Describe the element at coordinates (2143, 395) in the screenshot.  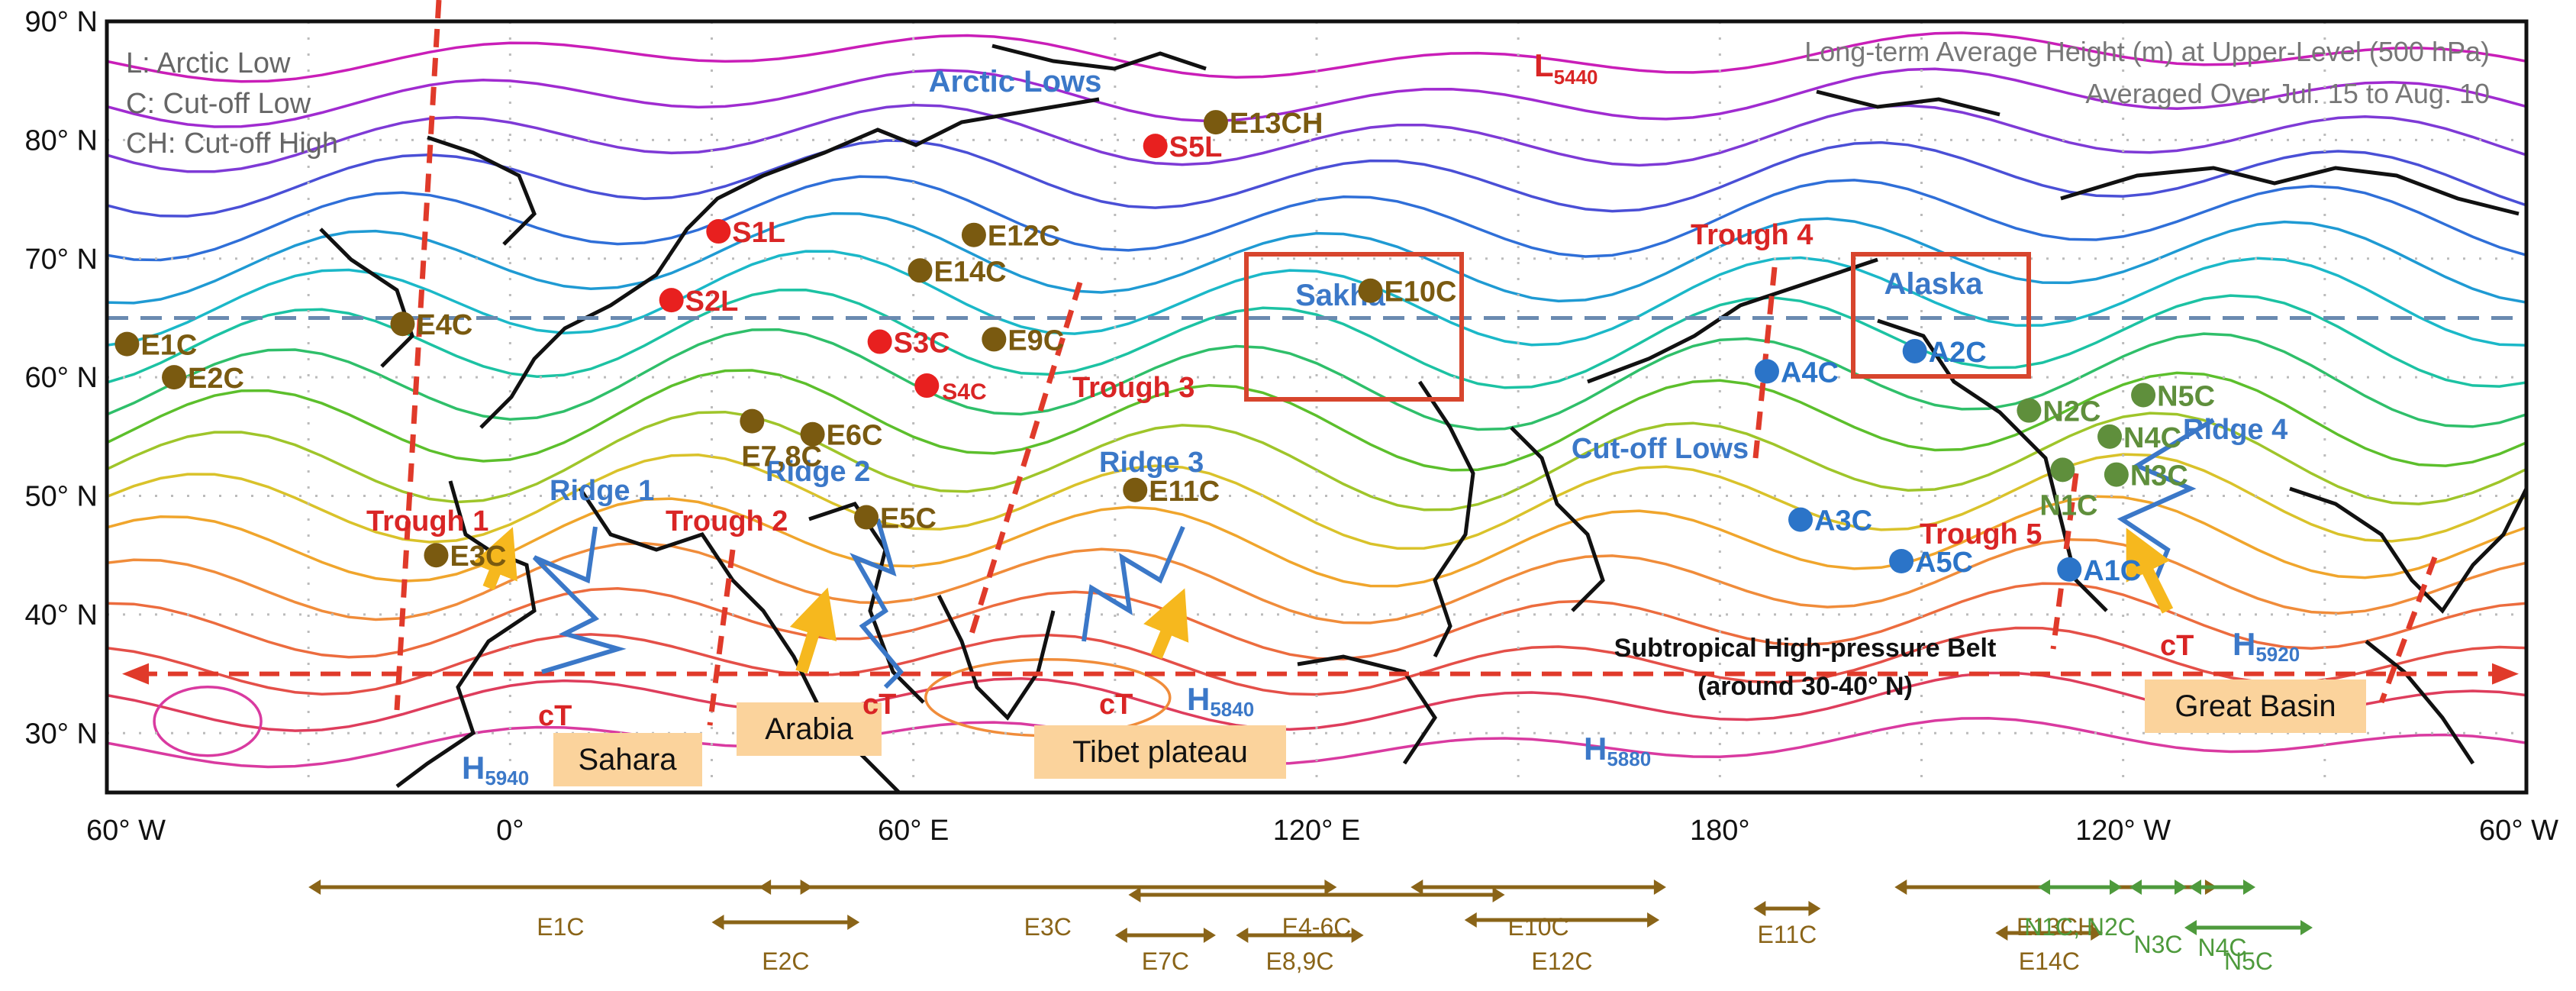
I see `event-marker-n5c` at that location.